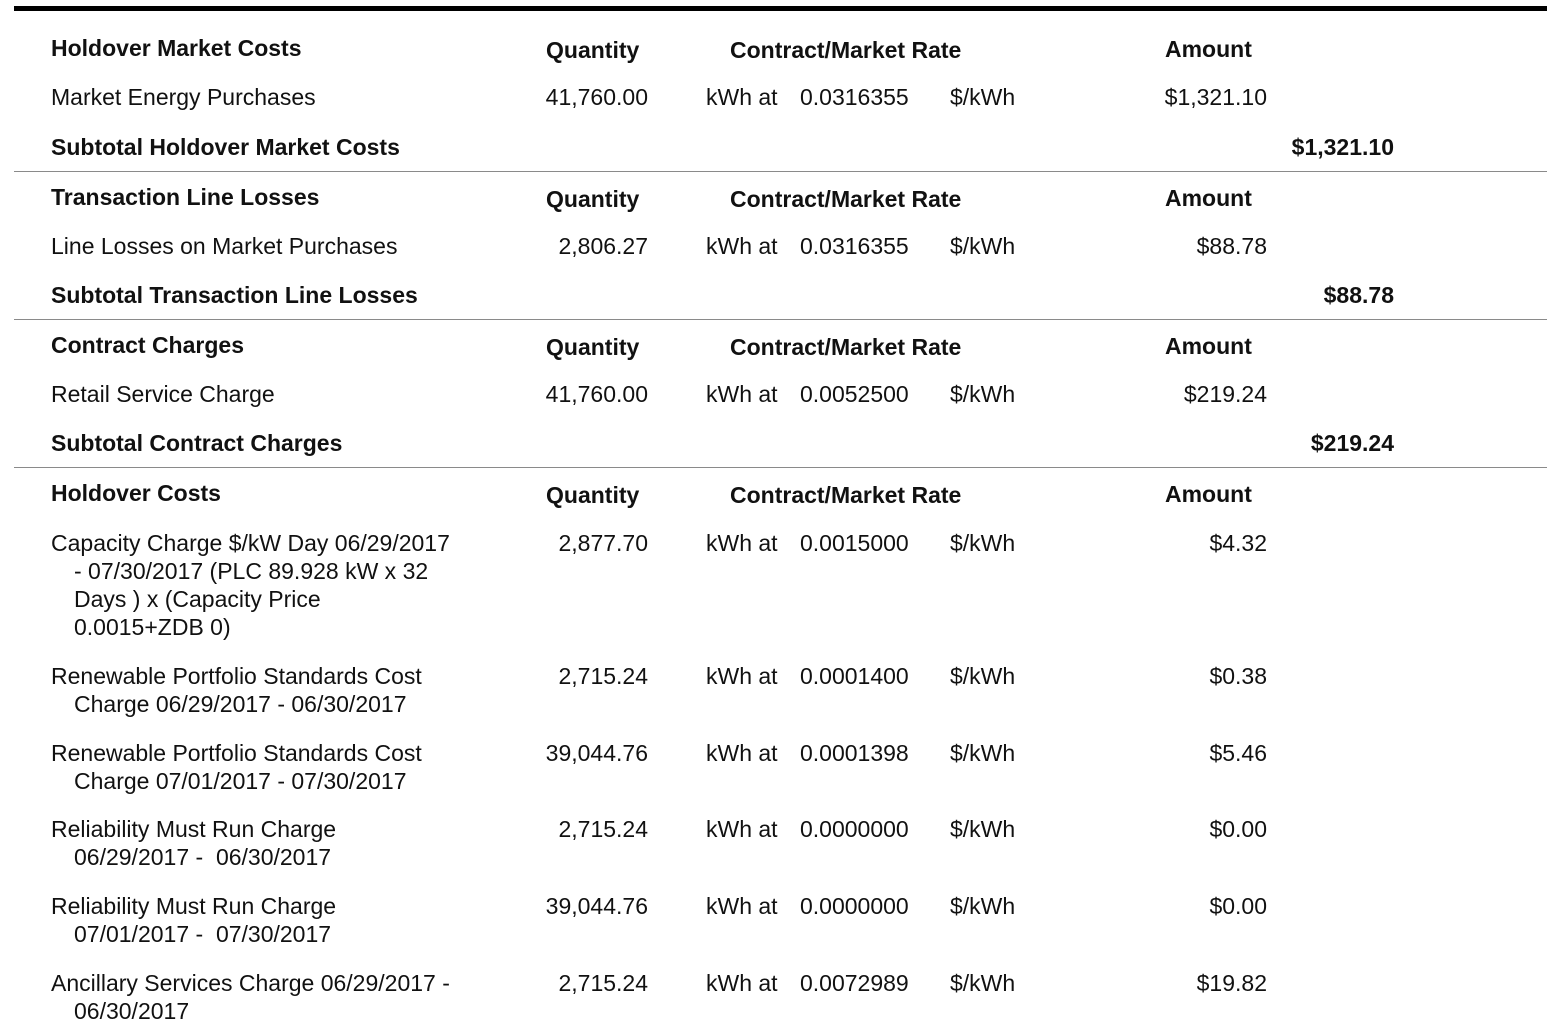 The height and width of the screenshot is (1034, 1547). I want to click on description-line: 06/30/2017, so click(132, 1011).